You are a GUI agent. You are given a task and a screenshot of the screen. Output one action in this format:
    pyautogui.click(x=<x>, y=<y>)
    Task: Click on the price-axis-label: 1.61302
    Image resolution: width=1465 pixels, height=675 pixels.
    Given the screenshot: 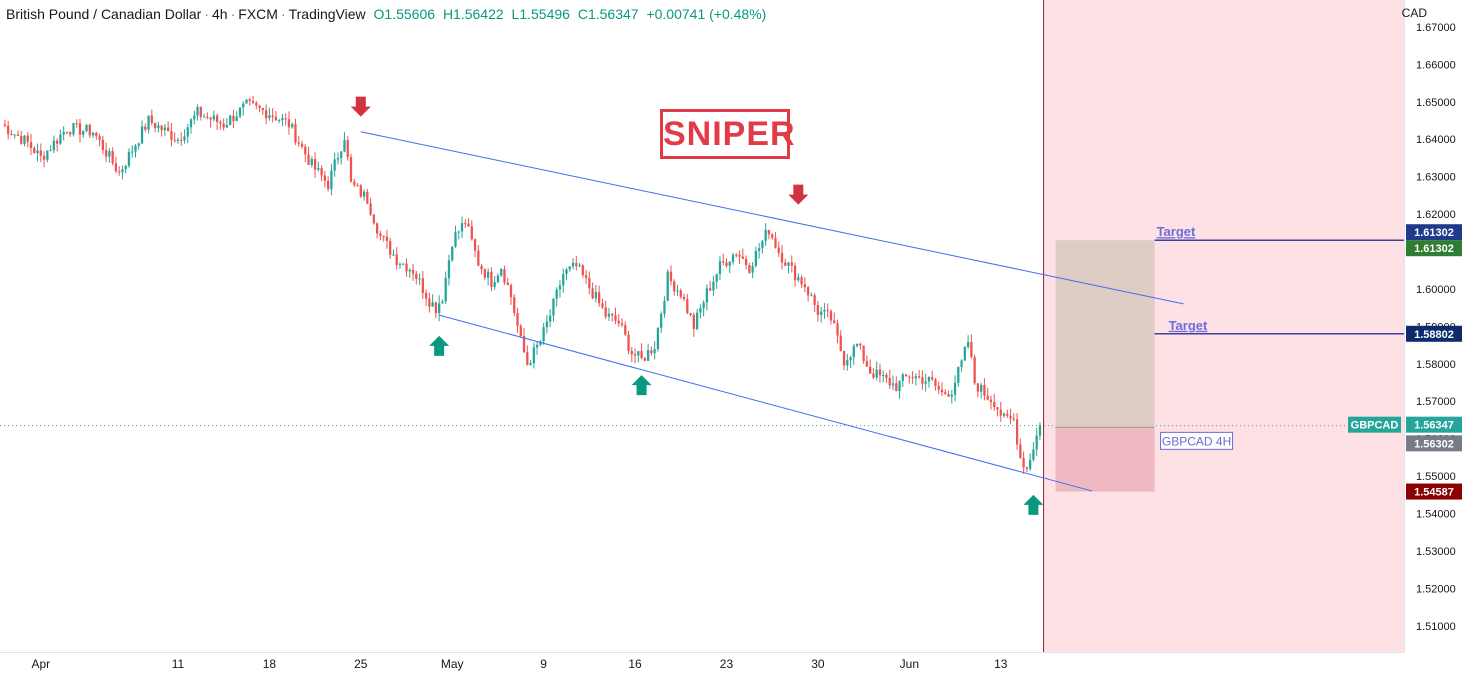 What is the action you would take?
    pyautogui.click(x=1434, y=232)
    